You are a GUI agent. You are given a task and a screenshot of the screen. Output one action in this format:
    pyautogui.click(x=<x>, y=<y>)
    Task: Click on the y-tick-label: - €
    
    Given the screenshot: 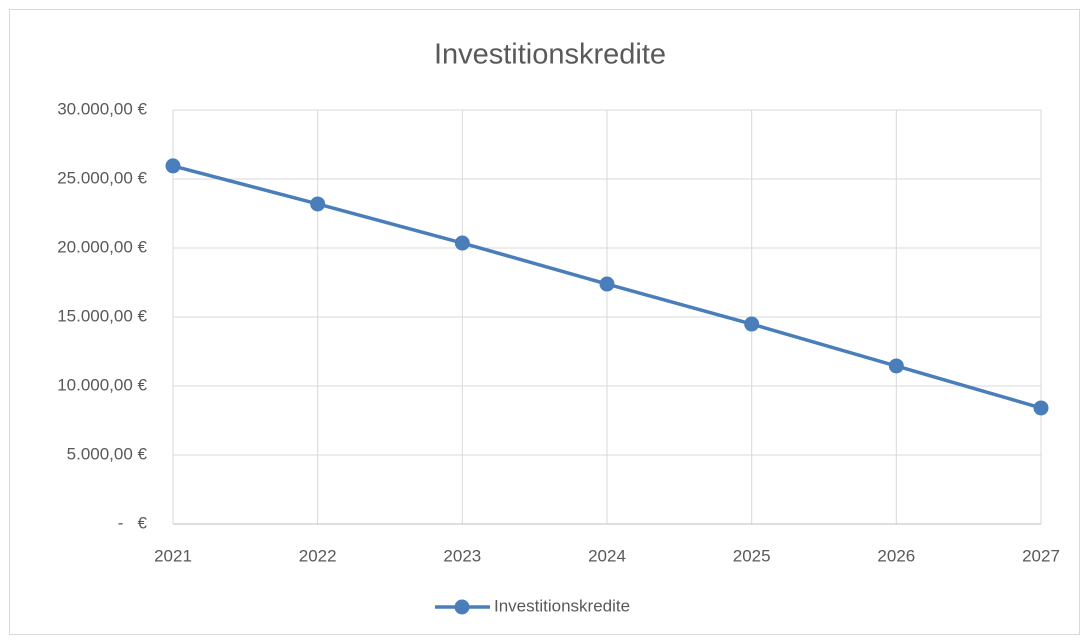 What is the action you would take?
    pyautogui.click(x=133, y=522)
    